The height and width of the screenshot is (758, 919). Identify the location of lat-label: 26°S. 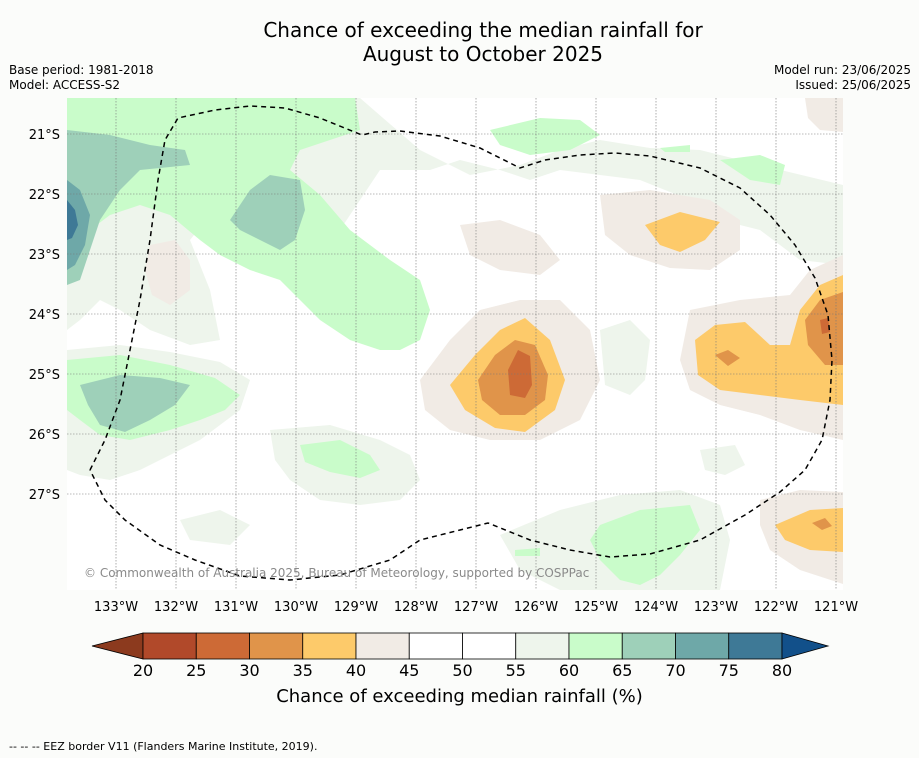
(44, 435).